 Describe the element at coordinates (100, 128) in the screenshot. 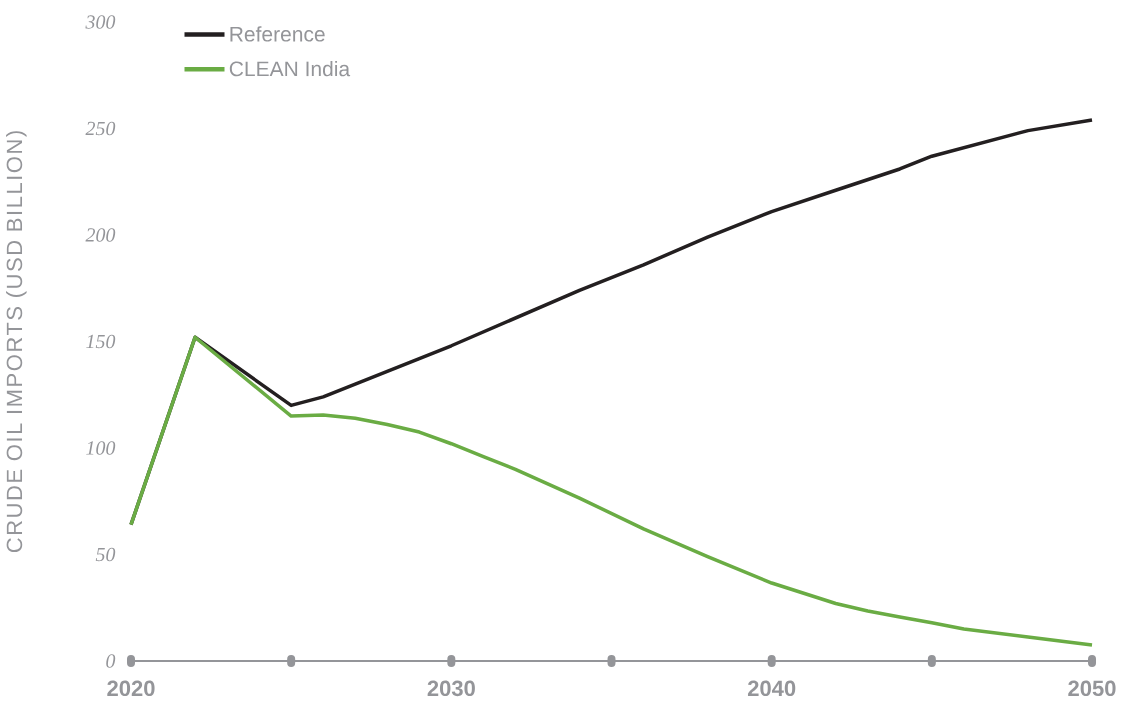

I see `y-tick-label: 250` at that location.